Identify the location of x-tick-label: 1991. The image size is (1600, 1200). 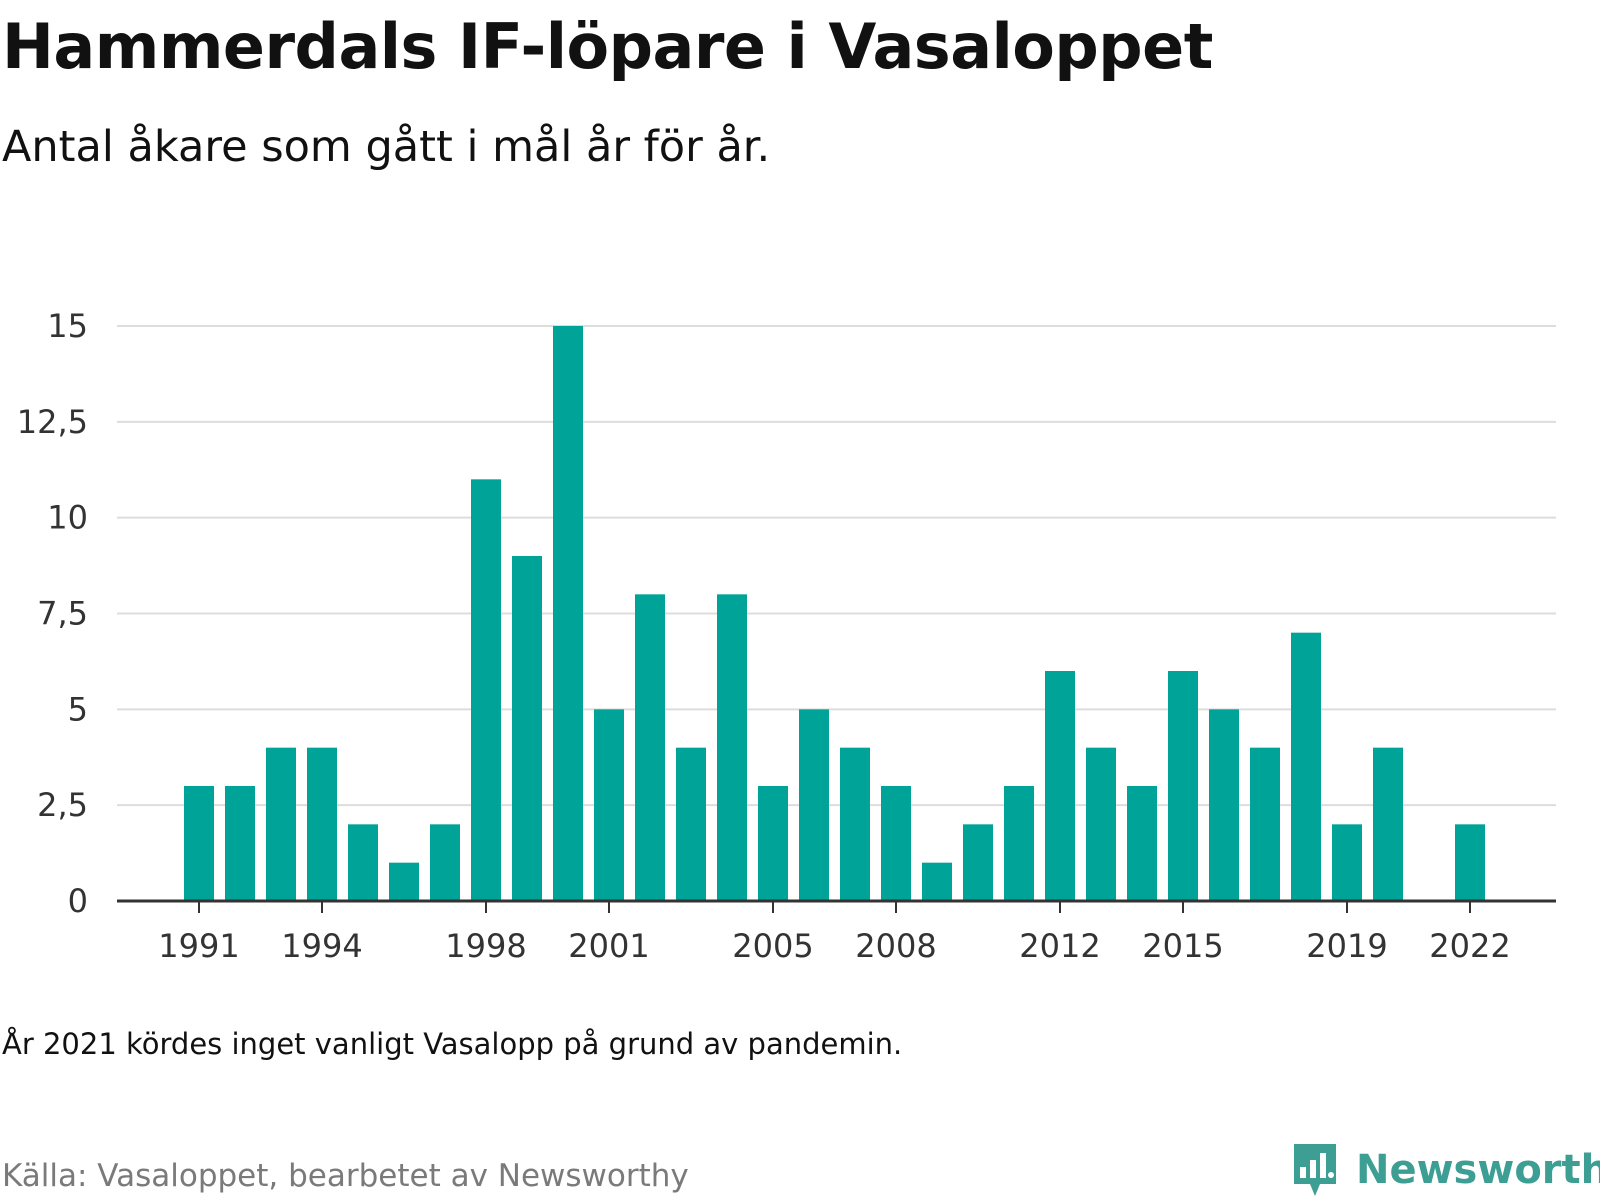
(198, 946).